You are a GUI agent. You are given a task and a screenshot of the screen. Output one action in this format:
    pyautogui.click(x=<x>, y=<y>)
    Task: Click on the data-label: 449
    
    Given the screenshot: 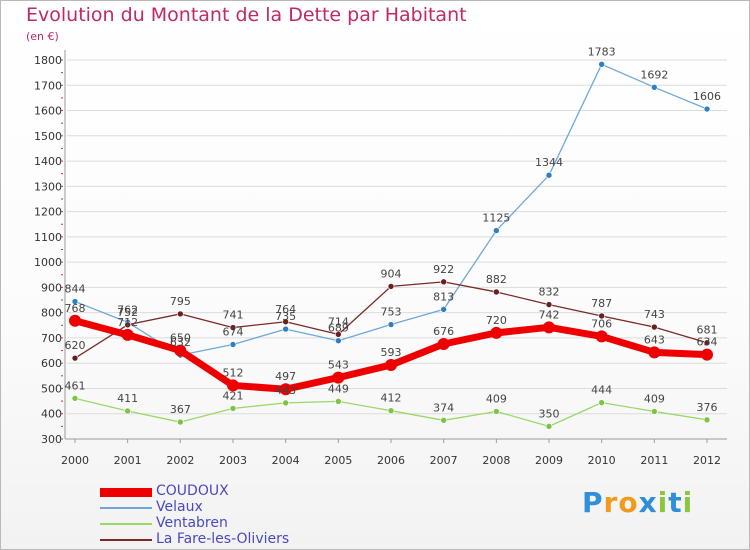 What is the action you would take?
    pyautogui.click(x=338, y=388)
    